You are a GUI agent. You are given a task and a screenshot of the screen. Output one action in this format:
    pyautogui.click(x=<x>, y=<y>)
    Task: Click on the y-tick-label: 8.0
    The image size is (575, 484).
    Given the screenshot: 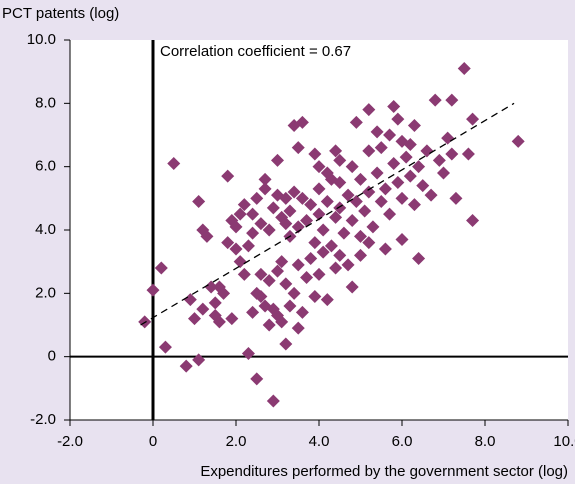 What is the action you would take?
    pyautogui.click(x=45, y=102)
    